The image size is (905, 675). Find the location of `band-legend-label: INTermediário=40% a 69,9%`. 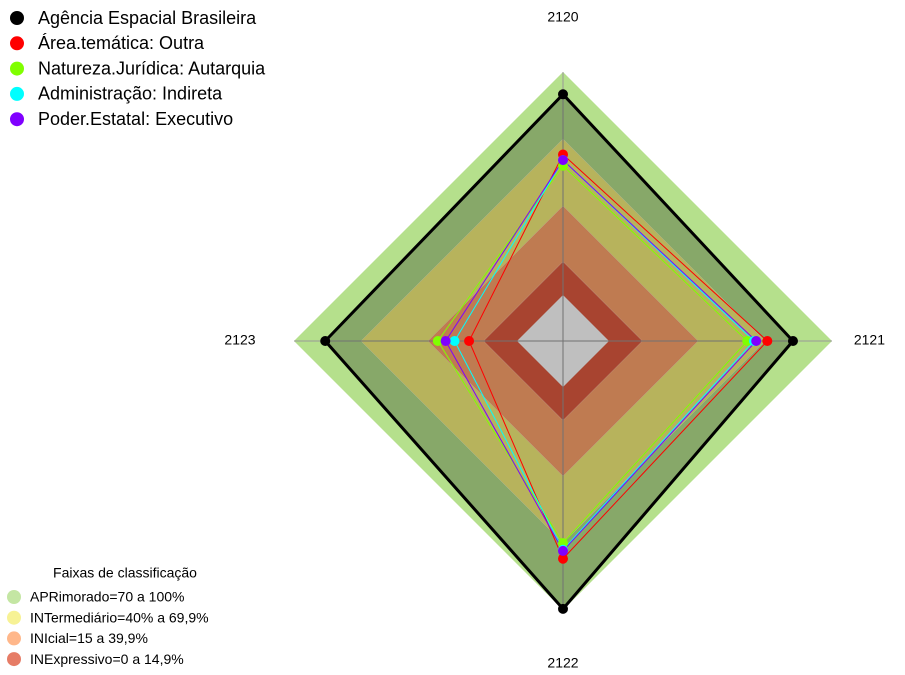

band-legend-label: INTermediário=40% a 69,9% is located at coordinates (119, 617).